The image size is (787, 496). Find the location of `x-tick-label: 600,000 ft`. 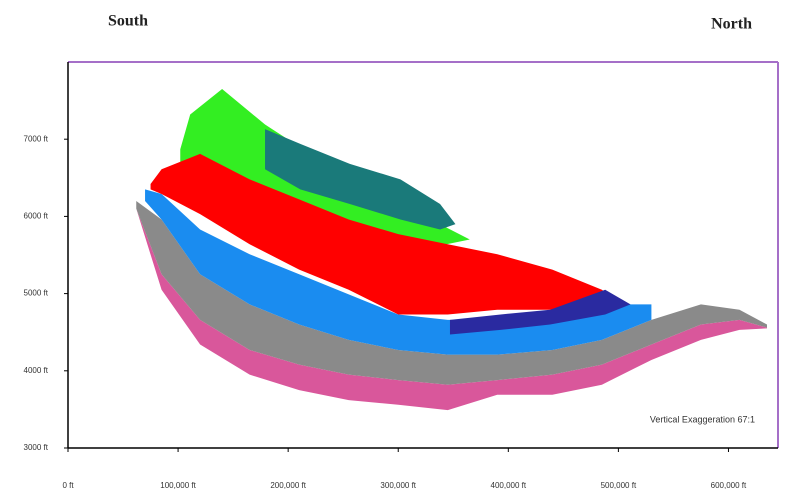

x-tick-label: 600,000 ft is located at coordinates (729, 485).